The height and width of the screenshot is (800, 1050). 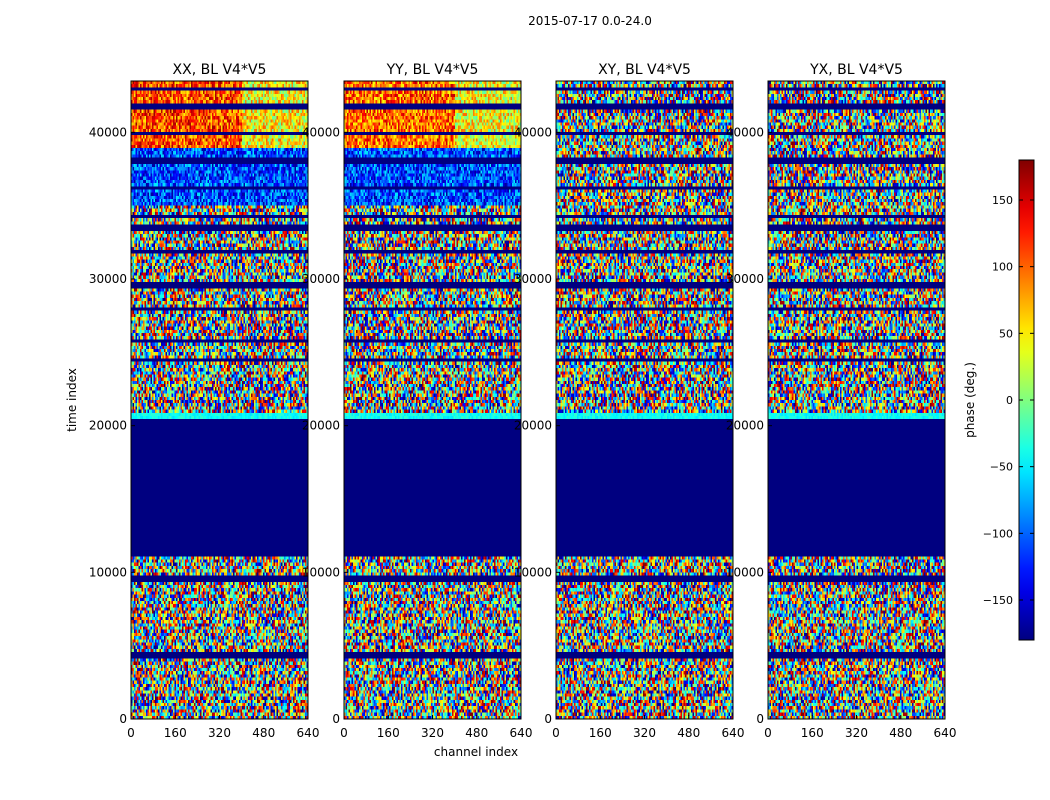 I want to click on colorbar-tick-label: 150, so click(x=1002, y=200).